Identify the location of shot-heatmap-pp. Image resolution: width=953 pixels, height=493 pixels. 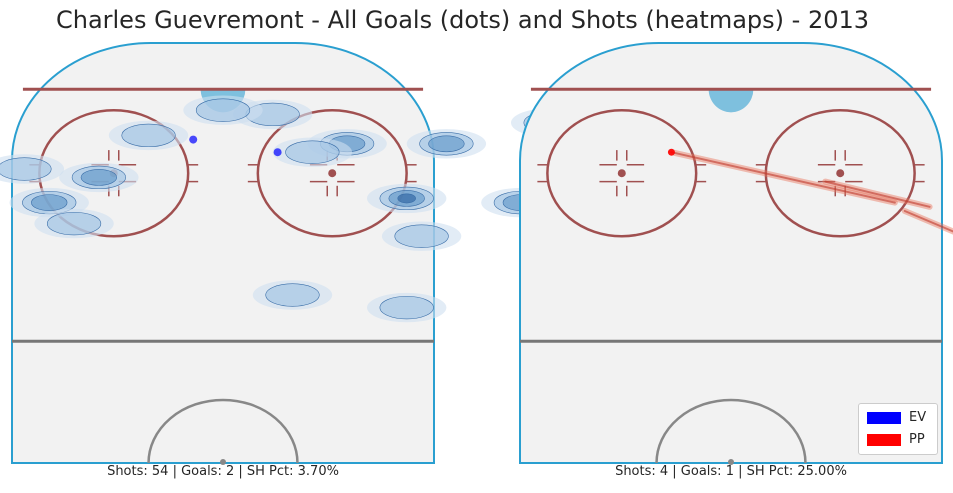
(810, 192).